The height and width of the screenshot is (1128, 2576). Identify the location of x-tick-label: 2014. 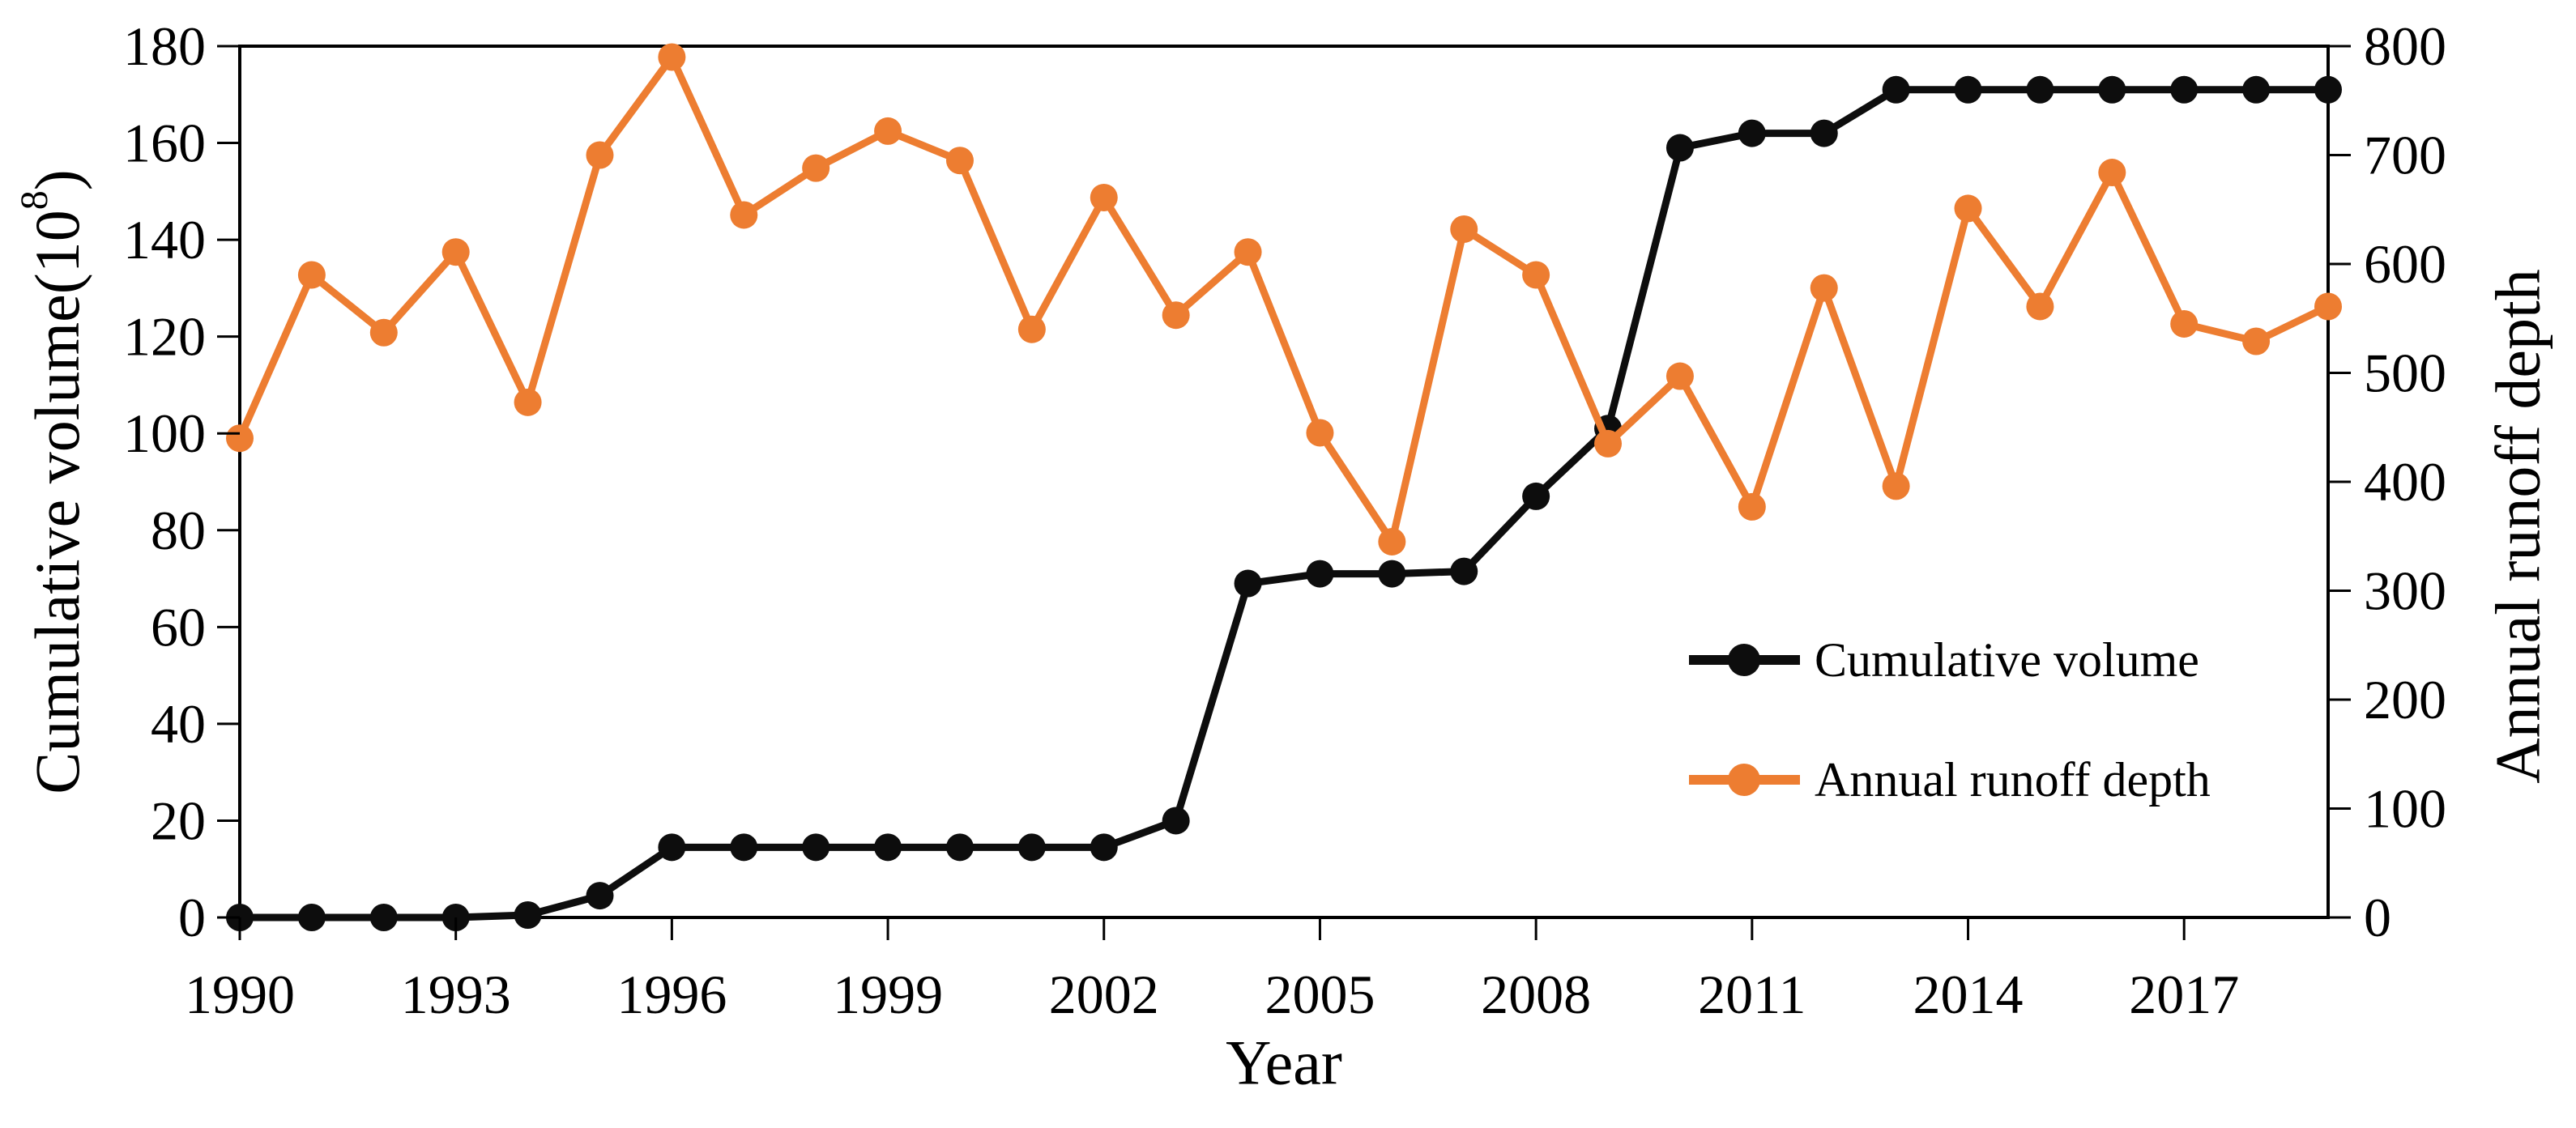
(1969, 994).